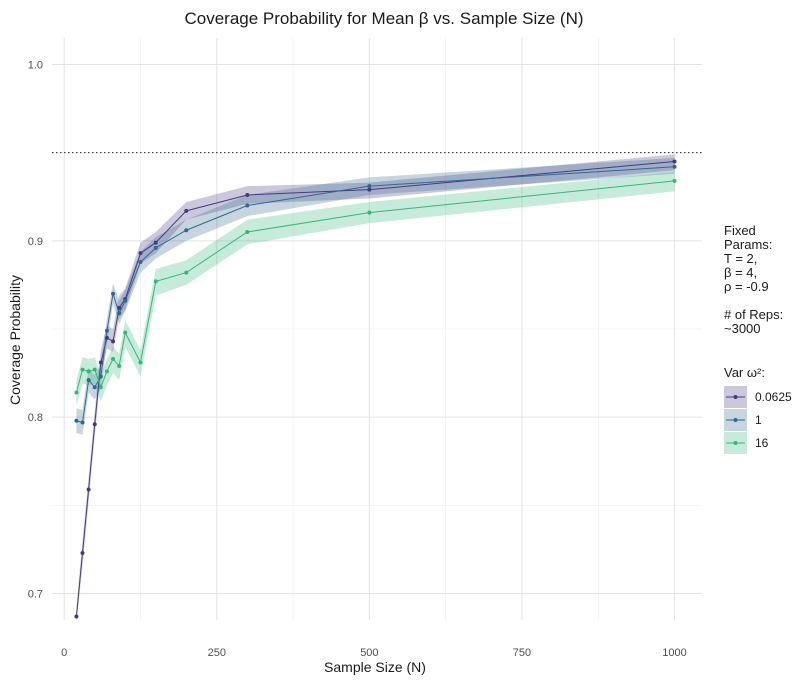 This screenshot has width=807, height=684. I want to click on legend-note-line: Params:, so click(748, 244).